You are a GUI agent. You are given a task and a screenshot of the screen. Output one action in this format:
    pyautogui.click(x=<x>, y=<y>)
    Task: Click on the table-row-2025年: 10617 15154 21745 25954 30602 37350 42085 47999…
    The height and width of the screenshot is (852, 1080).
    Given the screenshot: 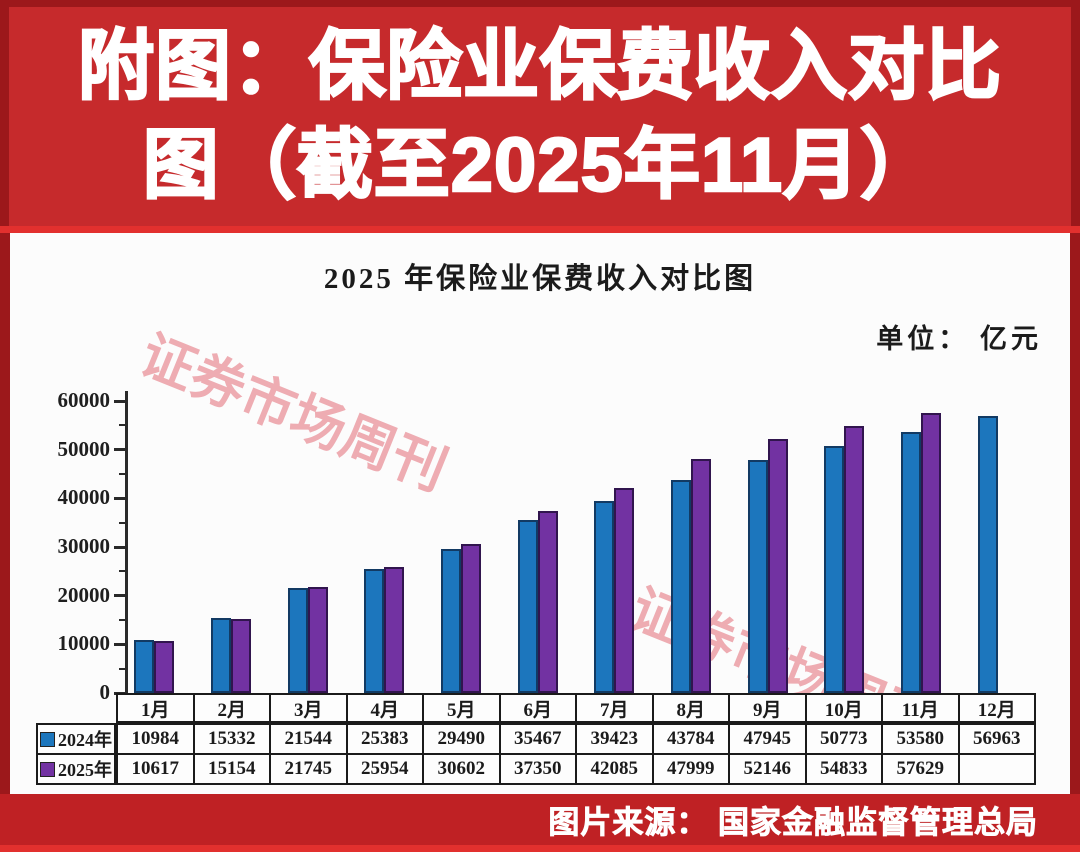 What is the action you would take?
    pyautogui.click(x=576, y=768)
    